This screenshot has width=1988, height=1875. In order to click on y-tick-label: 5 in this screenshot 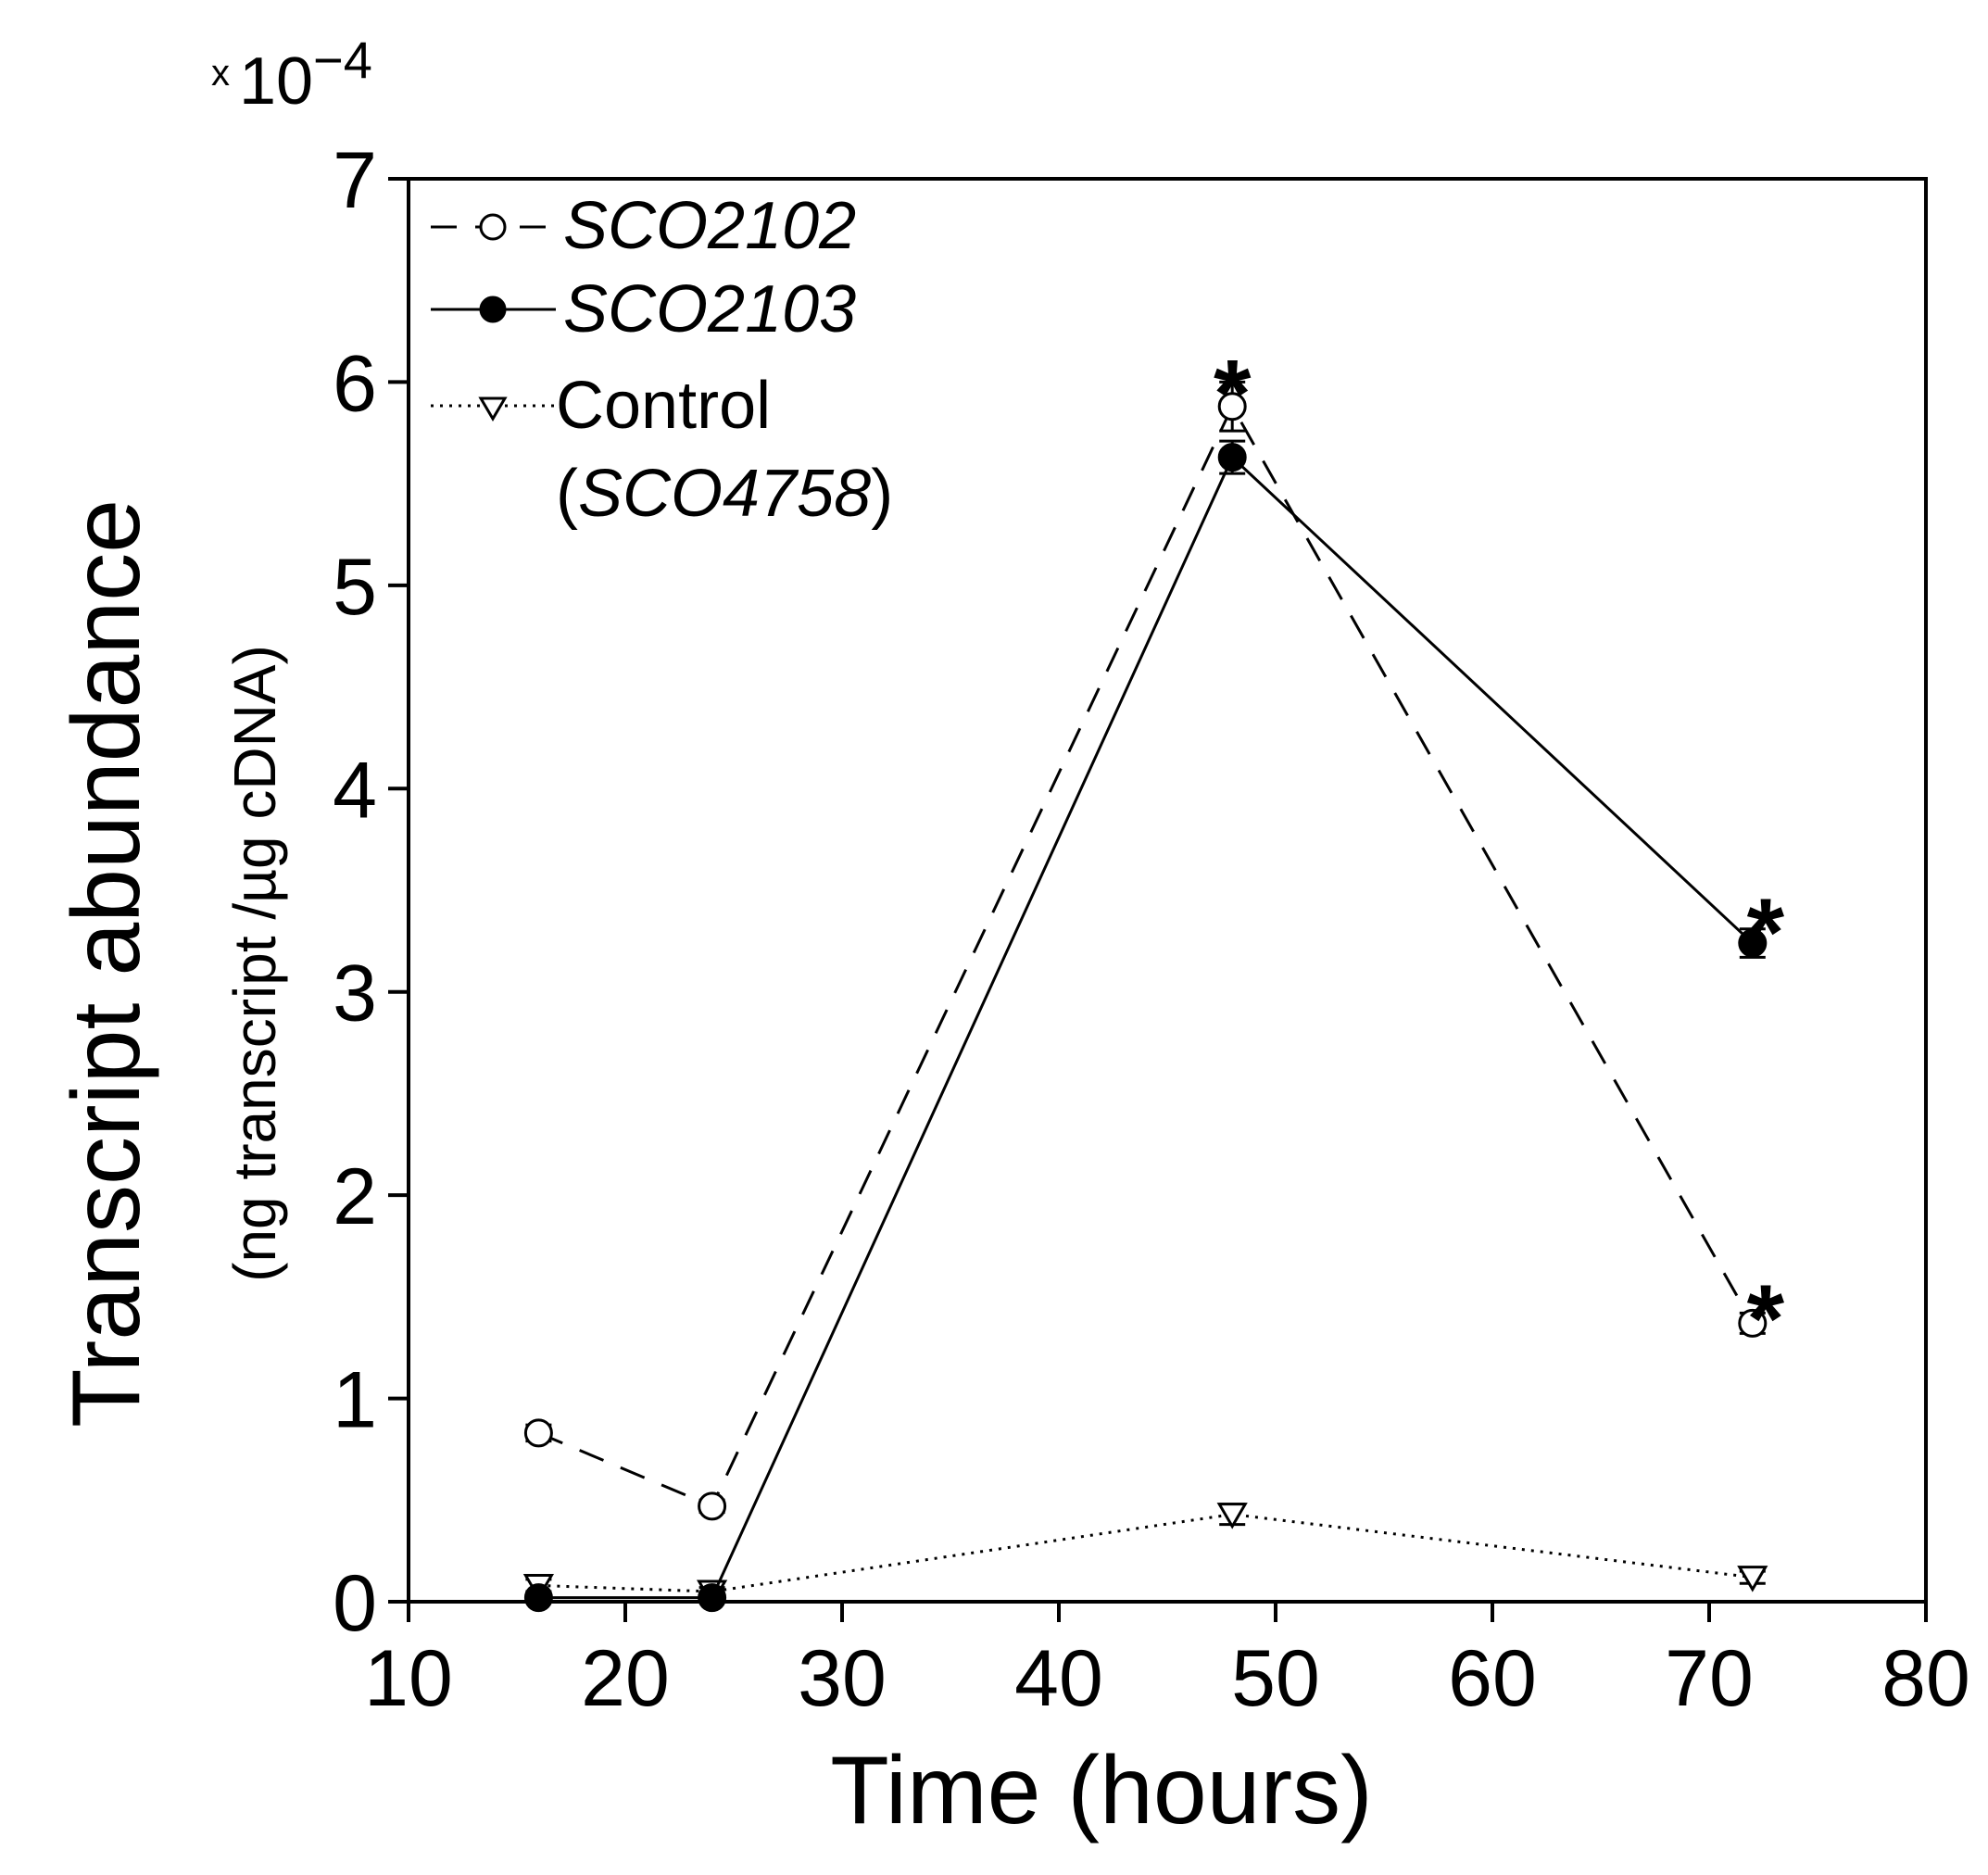, I will do `click(355, 587)`.